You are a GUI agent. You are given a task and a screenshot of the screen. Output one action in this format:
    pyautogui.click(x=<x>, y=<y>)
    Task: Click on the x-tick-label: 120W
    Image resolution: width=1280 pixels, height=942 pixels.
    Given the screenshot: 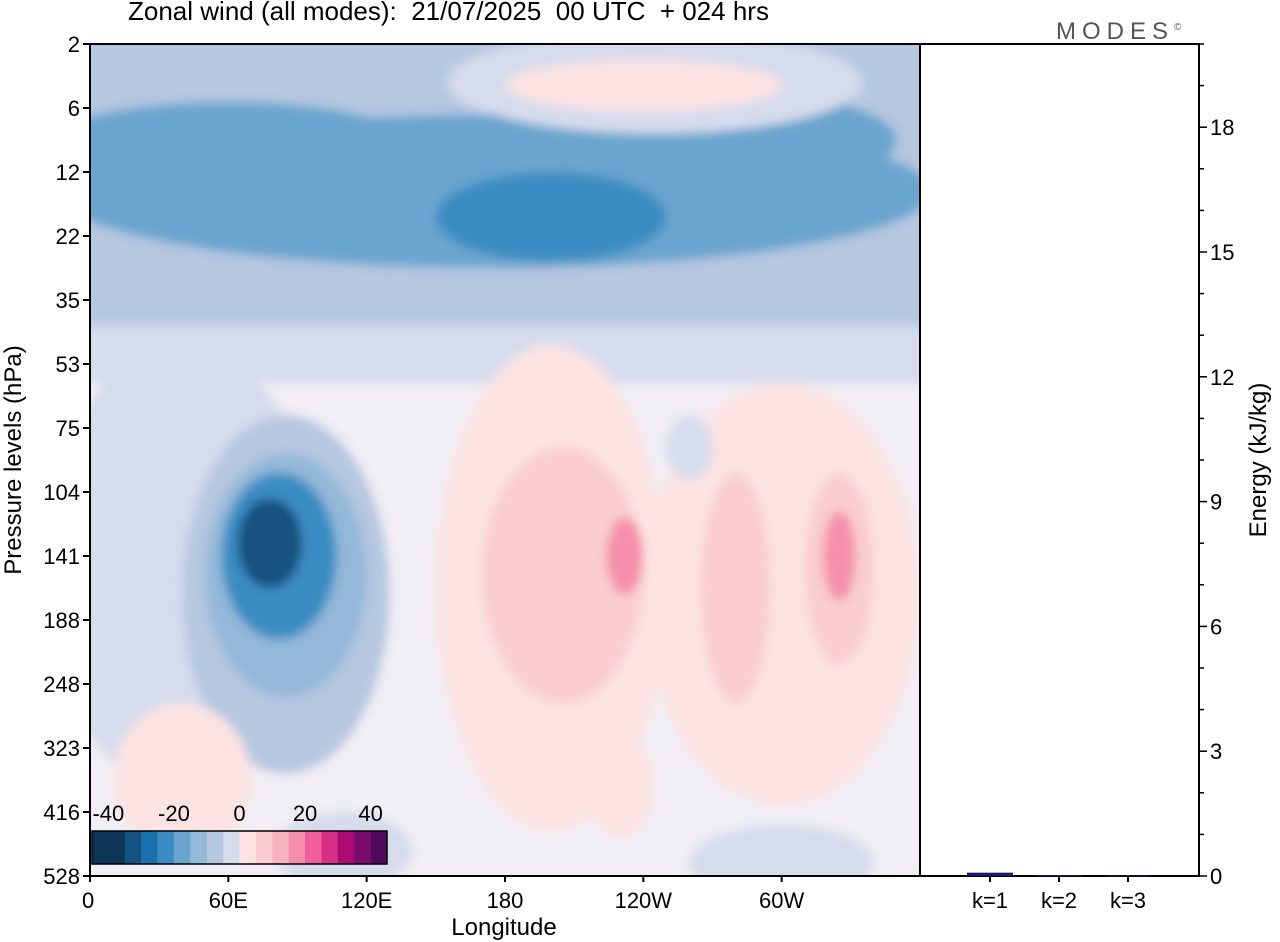 What is the action you would take?
    pyautogui.click(x=644, y=900)
    